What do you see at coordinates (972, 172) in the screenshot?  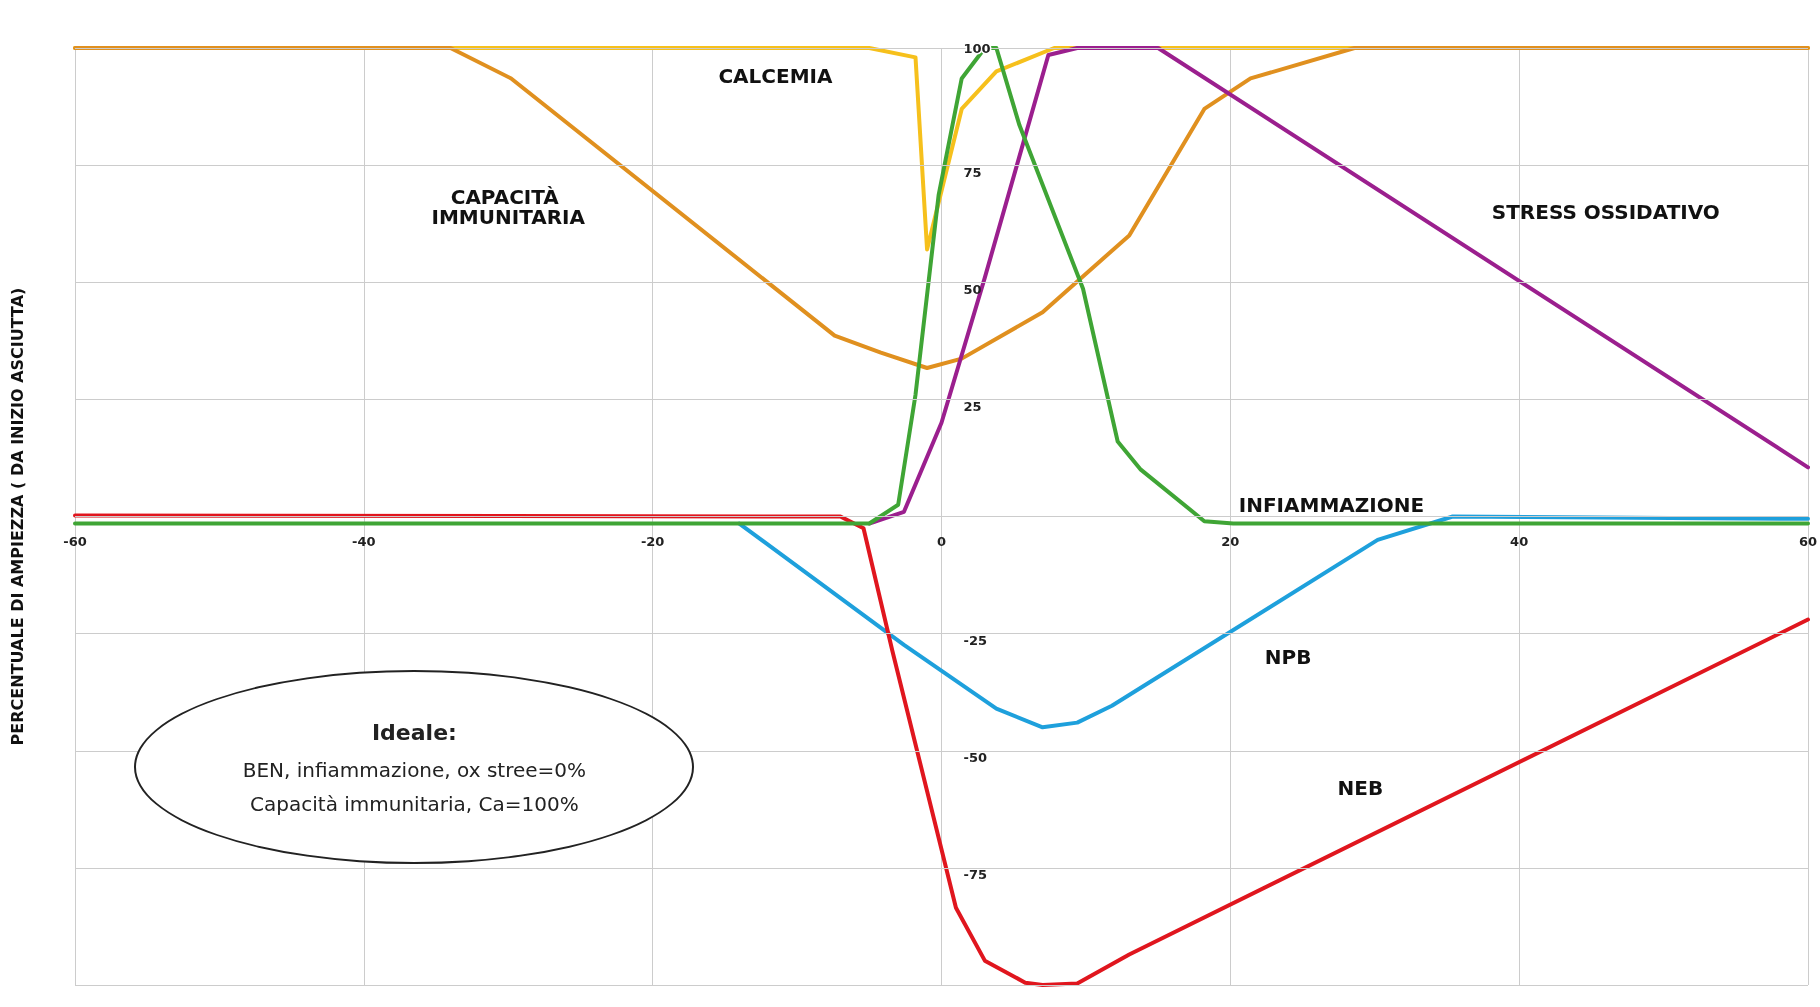 I see `y-tick-label: 75` at bounding box center [972, 172].